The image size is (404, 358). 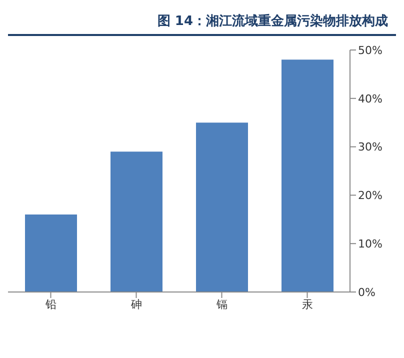 I want to click on y-tick-label: 30%, so click(x=370, y=147).